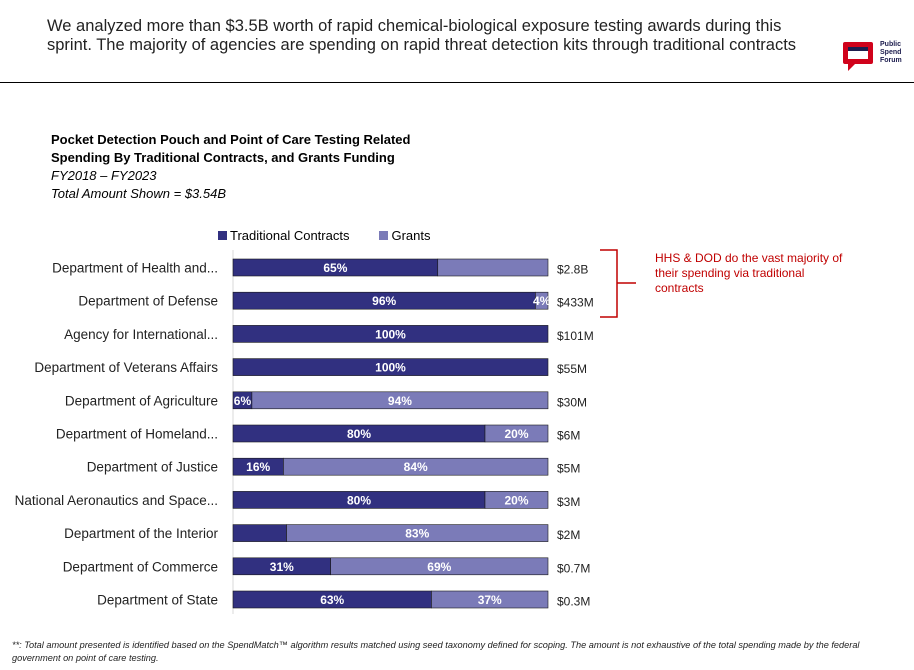  Describe the element at coordinates (222, 235) in the screenshot. I see `legend-swatch-traditional` at that location.